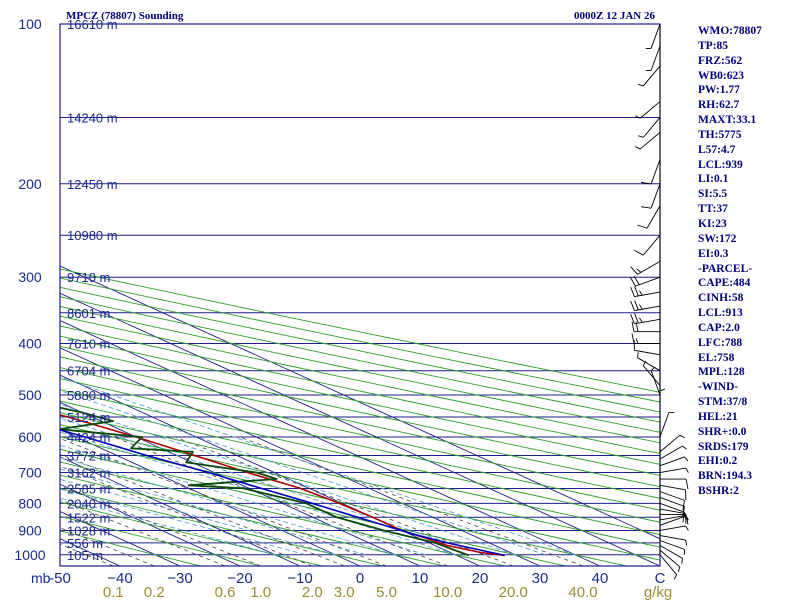  Describe the element at coordinates (92, 117) in the screenshot. I see `height-label: 14240 m` at that location.